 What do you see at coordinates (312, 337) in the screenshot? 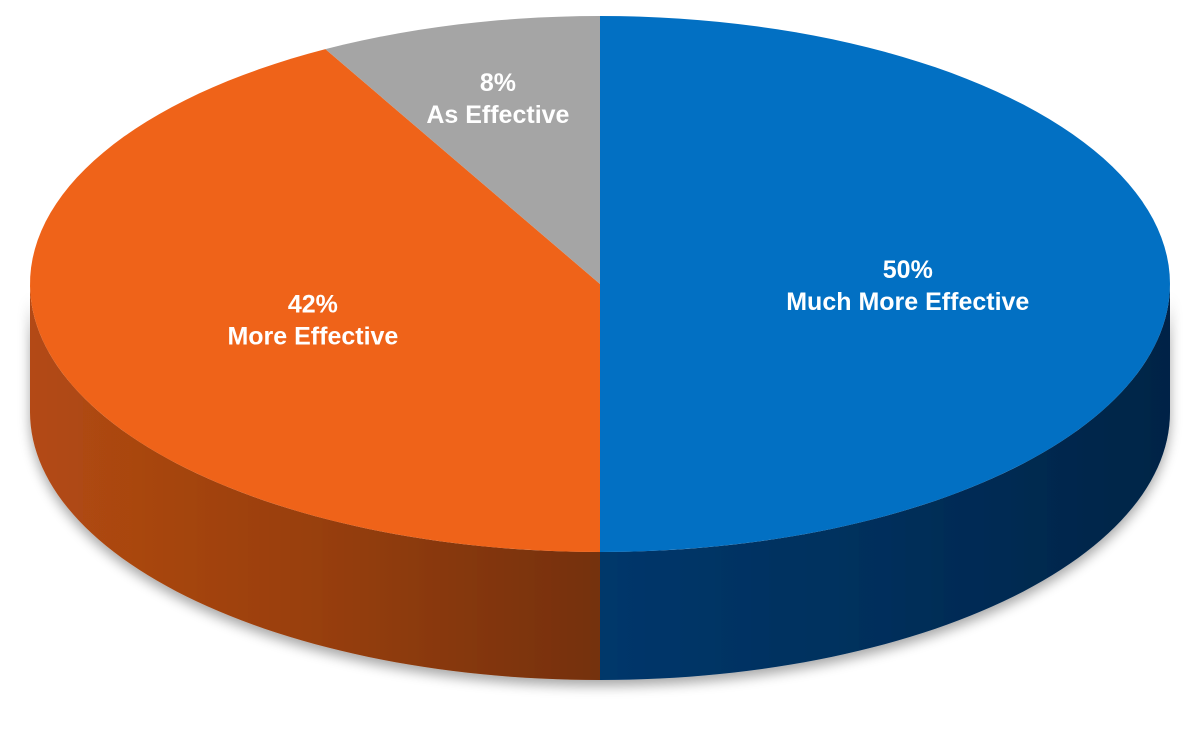
I see `slice-name-more-effective: More Effective` at bounding box center [312, 337].